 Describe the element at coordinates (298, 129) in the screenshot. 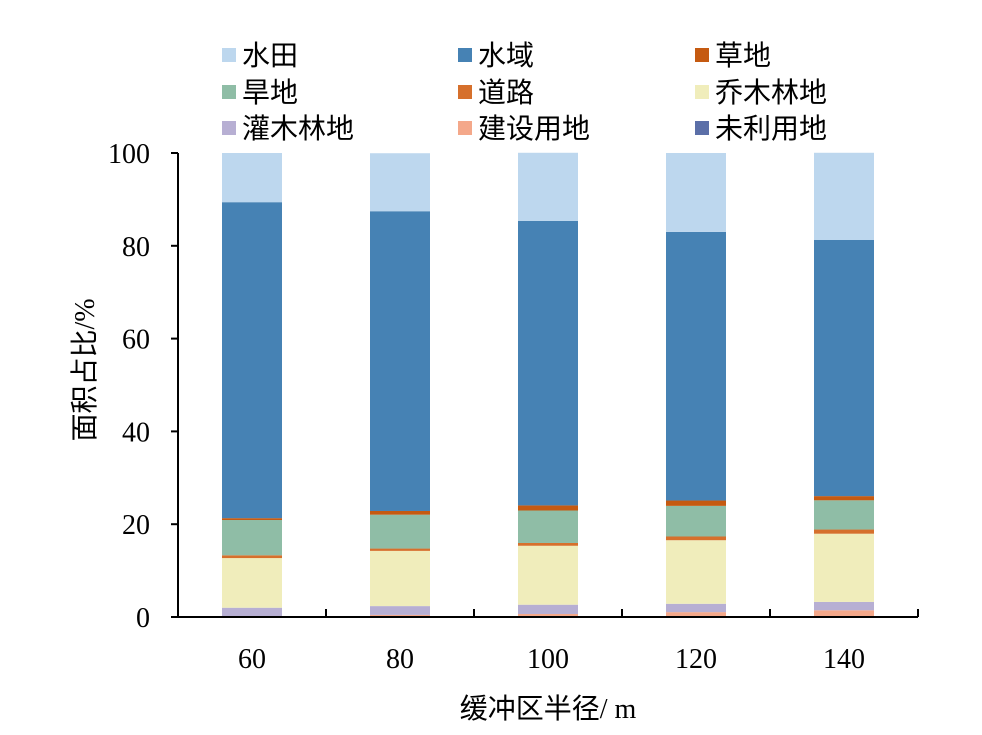

I see `legend-label: 灌木林地` at that location.